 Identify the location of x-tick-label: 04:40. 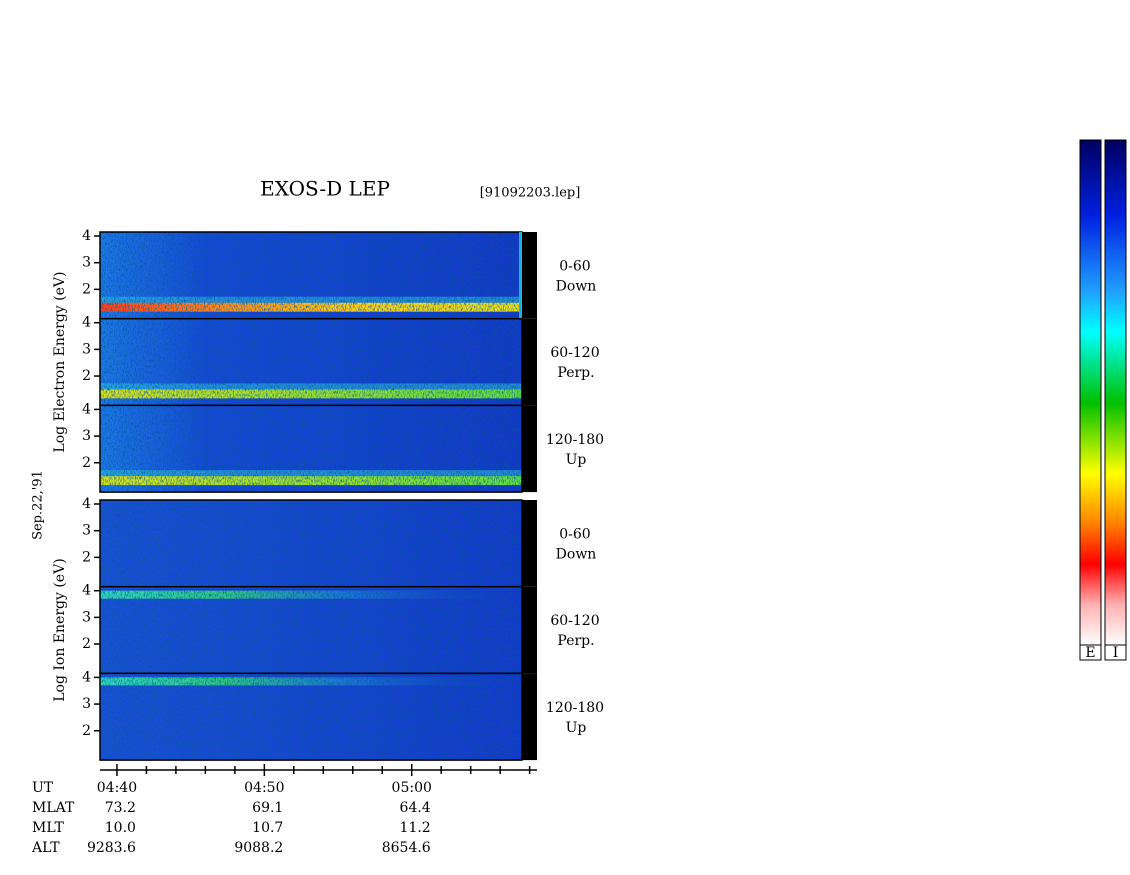
(117, 788).